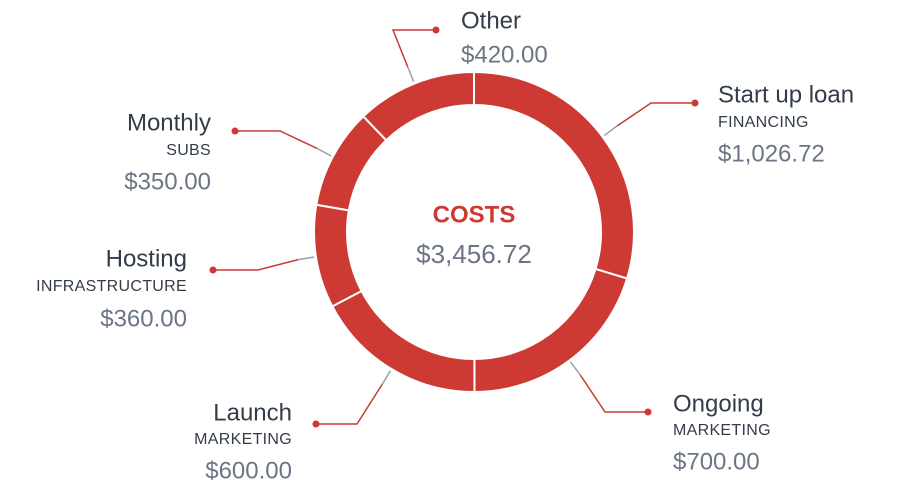 This screenshot has height=493, width=898. What do you see at coordinates (252, 412) in the screenshot?
I see `slice-name: Launch` at bounding box center [252, 412].